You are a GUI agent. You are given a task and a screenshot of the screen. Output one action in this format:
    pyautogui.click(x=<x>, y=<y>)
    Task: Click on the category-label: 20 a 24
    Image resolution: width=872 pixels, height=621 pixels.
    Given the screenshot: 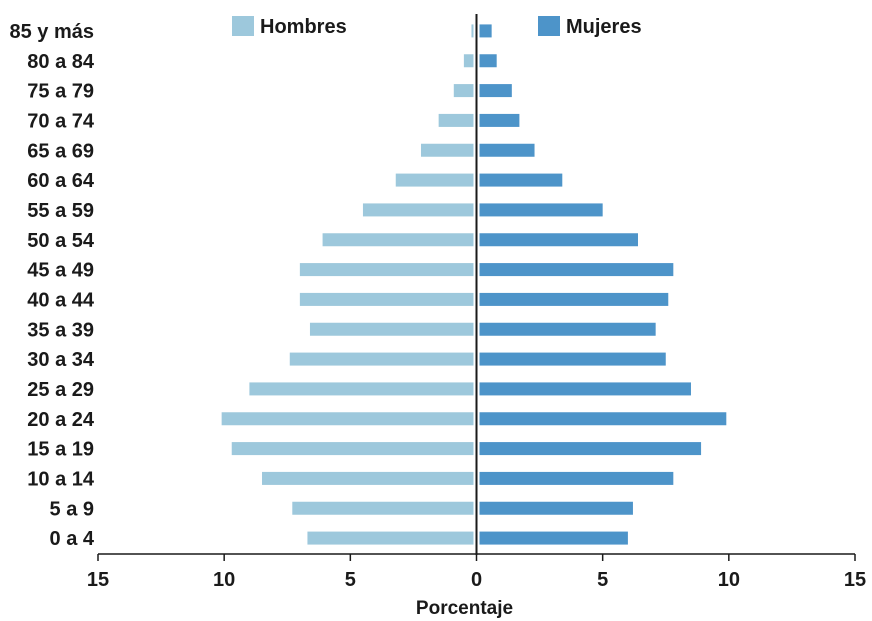 What is the action you would take?
    pyautogui.click(x=61, y=420)
    